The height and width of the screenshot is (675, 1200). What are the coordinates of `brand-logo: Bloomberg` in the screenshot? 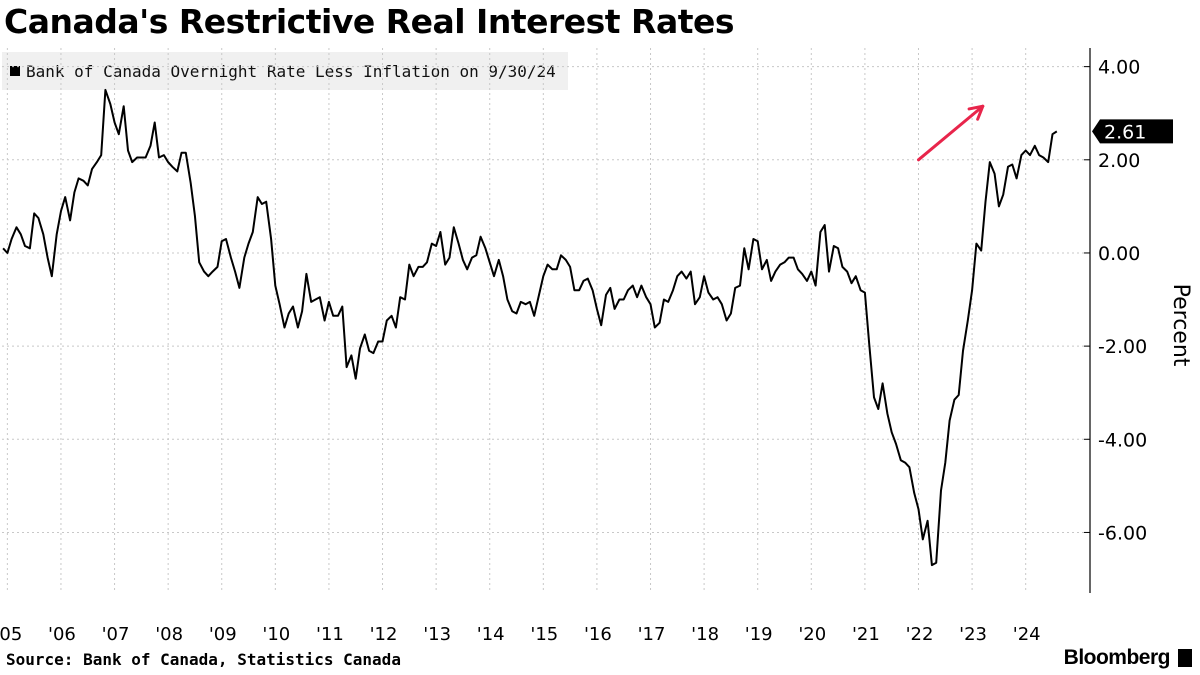 It's located at (1128, 658).